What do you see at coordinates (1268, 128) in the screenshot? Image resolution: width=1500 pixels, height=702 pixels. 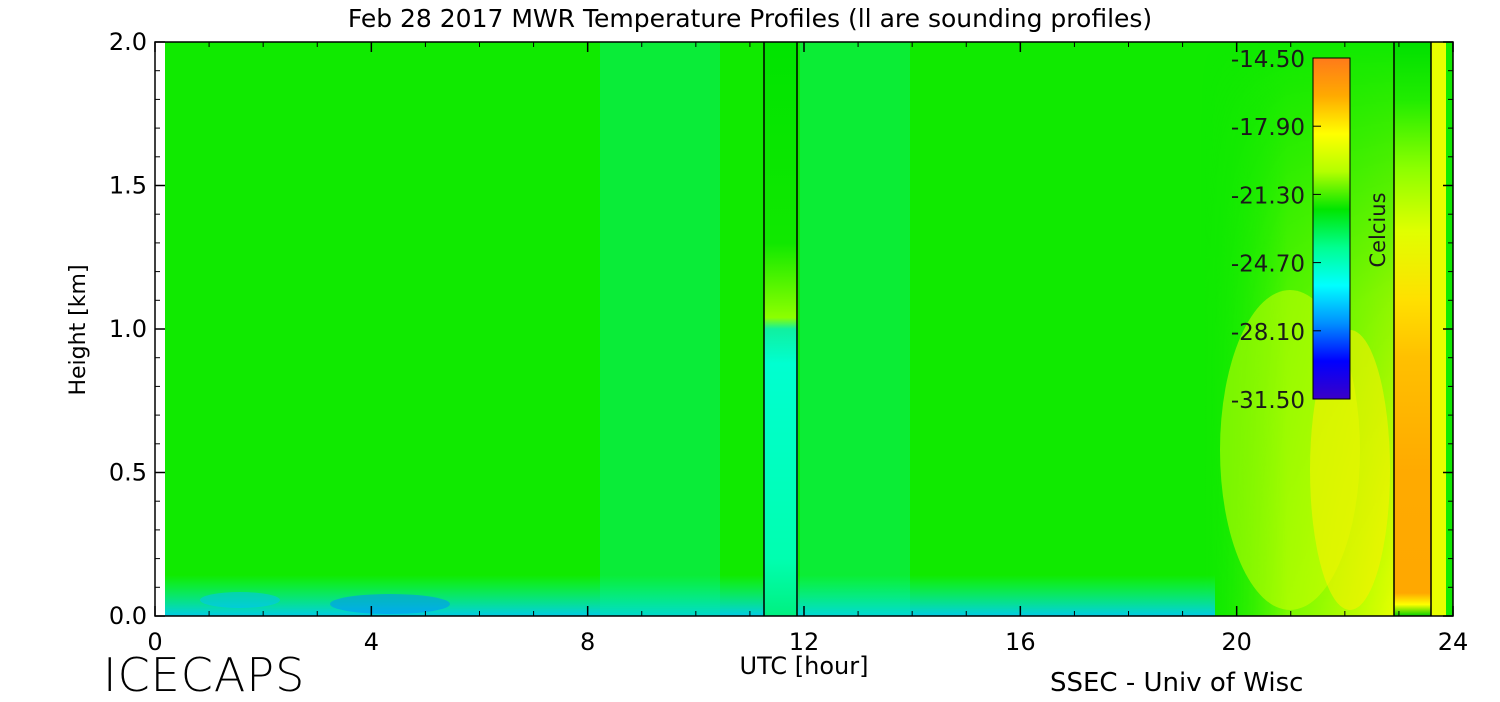 I see `colorbar-tick-label: -17.90` at bounding box center [1268, 128].